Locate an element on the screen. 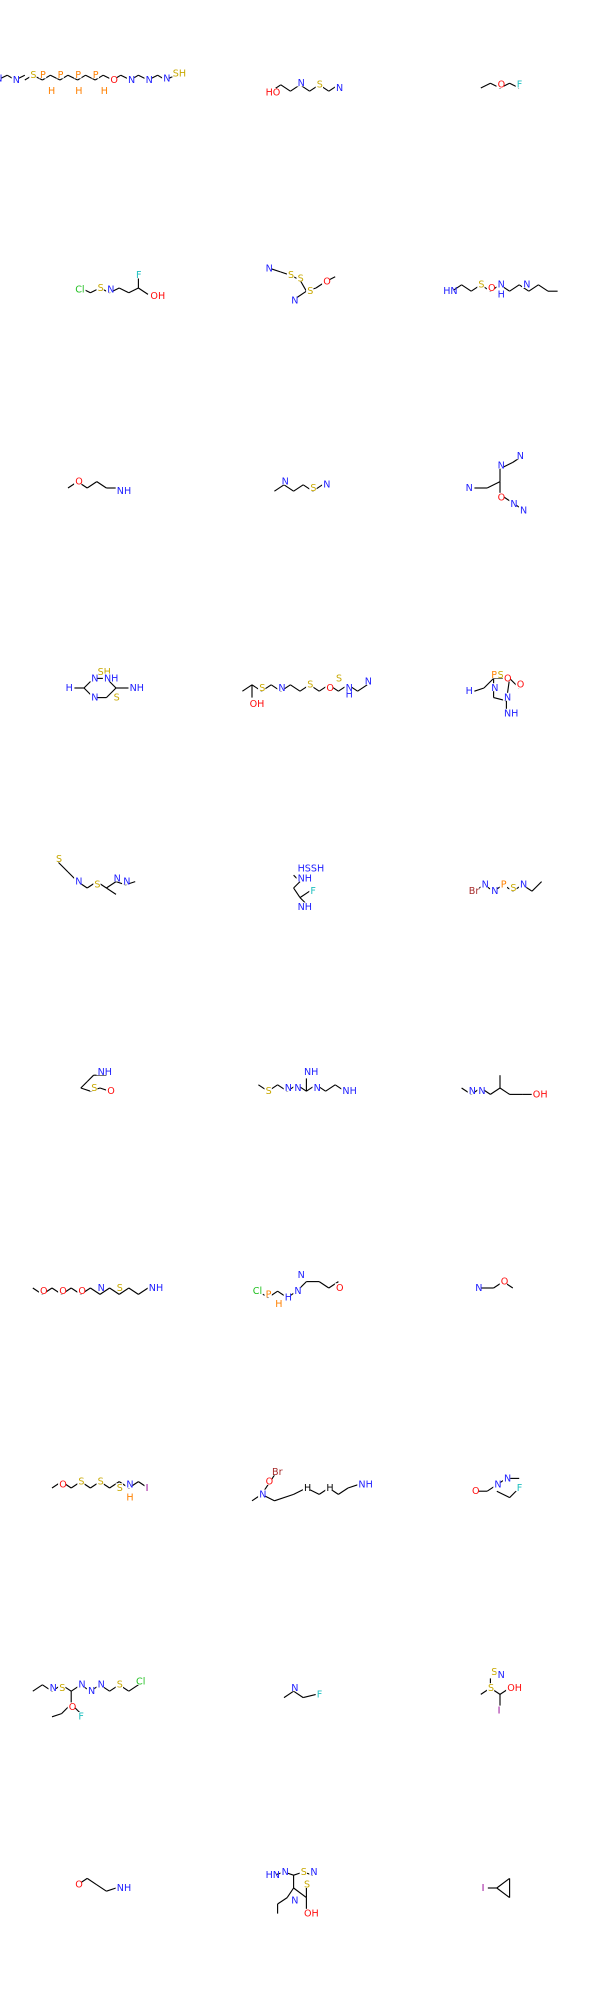  atom-label: SH is located at coordinates (104, 672).